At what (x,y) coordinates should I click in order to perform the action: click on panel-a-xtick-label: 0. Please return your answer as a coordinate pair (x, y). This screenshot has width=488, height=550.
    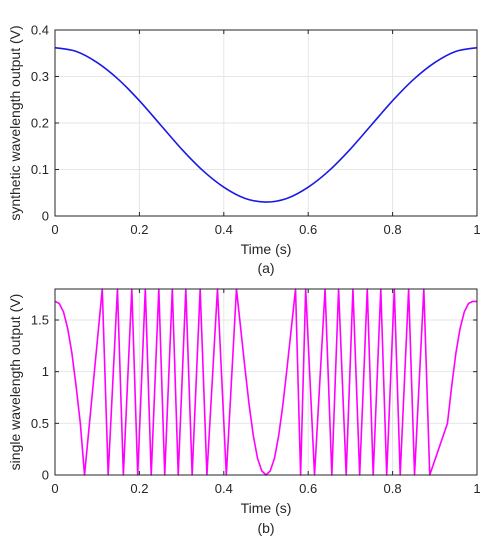
    Looking at the image, I should click on (54, 229).